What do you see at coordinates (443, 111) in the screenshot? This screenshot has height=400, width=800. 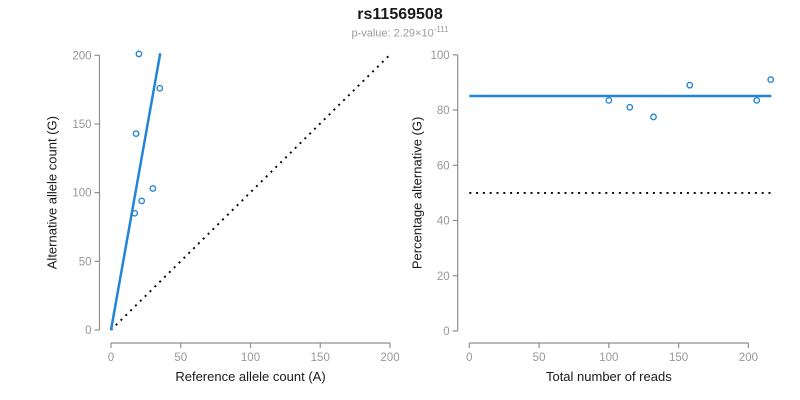 I see `y-tick-label: 80` at bounding box center [443, 111].